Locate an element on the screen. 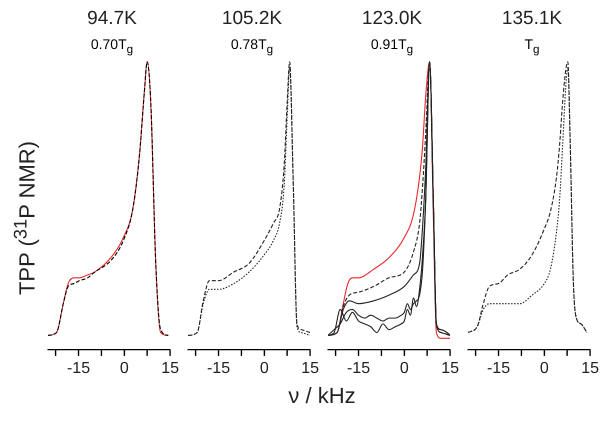 The height and width of the screenshot is (425, 610). chart-subtitle: 0.78T$_{g}$ is located at coordinates (252, 46).